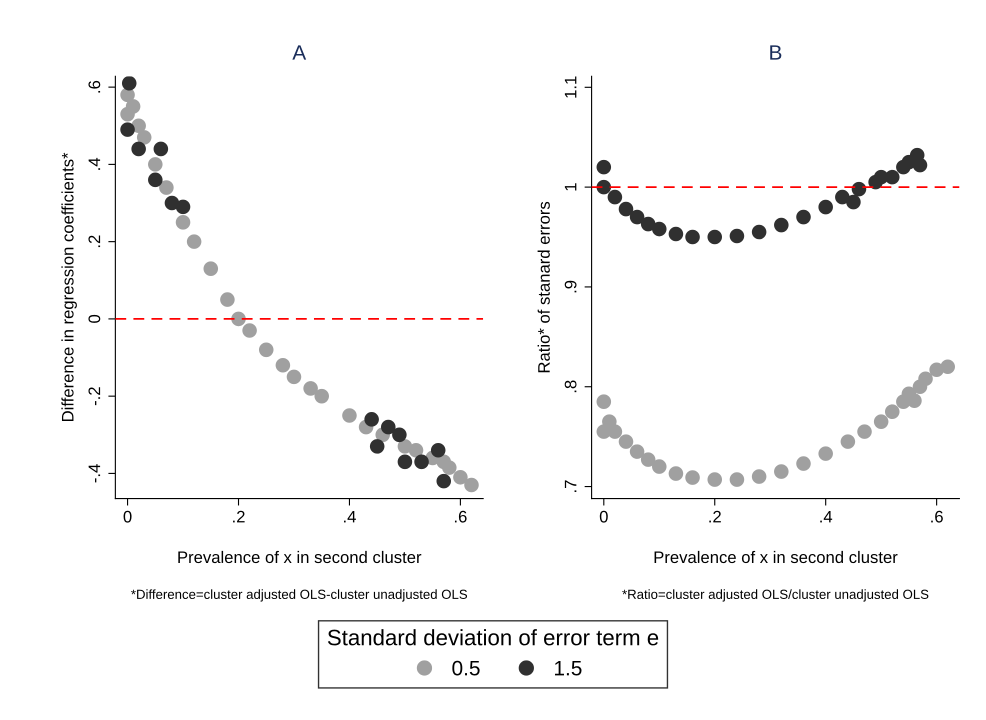 The width and height of the screenshot is (986, 720). Describe the element at coordinates (94, 396) in the screenshot. I see `y-tick-label: -.2` at that location.